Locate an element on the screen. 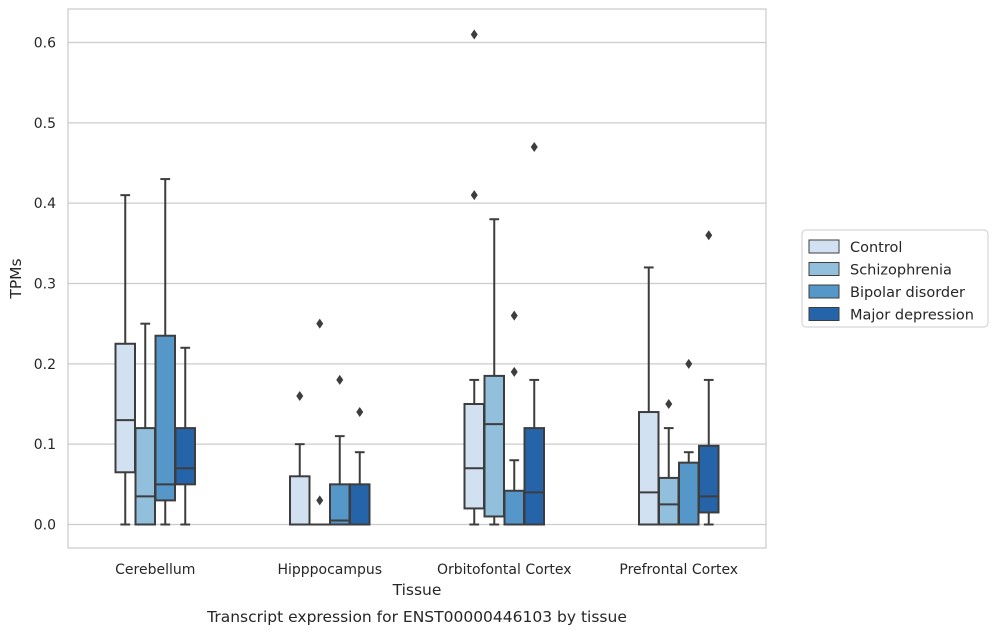  legend-frame is located at coordinates (895, 278).